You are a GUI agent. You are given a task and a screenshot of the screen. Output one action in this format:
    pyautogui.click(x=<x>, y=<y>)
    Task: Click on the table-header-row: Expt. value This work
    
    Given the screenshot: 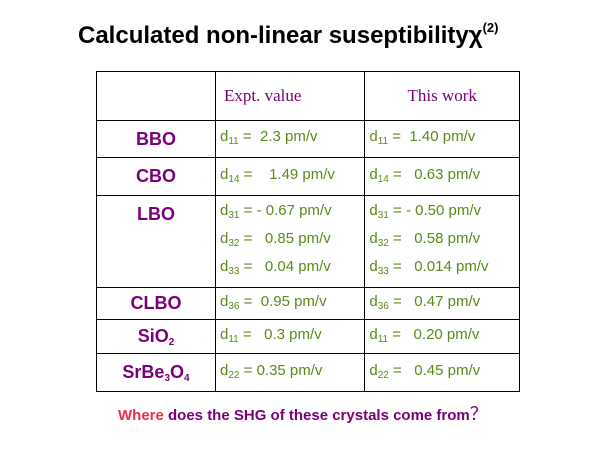 What is the action you would take?
    pyautogui.click(x=308, y=96)
    